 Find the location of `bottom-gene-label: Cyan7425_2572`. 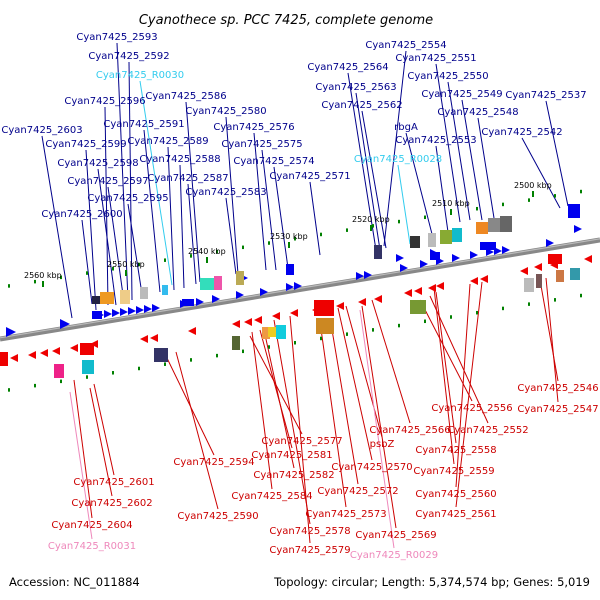

bottom-gene-label: Cyan7425_2572 is located at coordinates (357, 491).